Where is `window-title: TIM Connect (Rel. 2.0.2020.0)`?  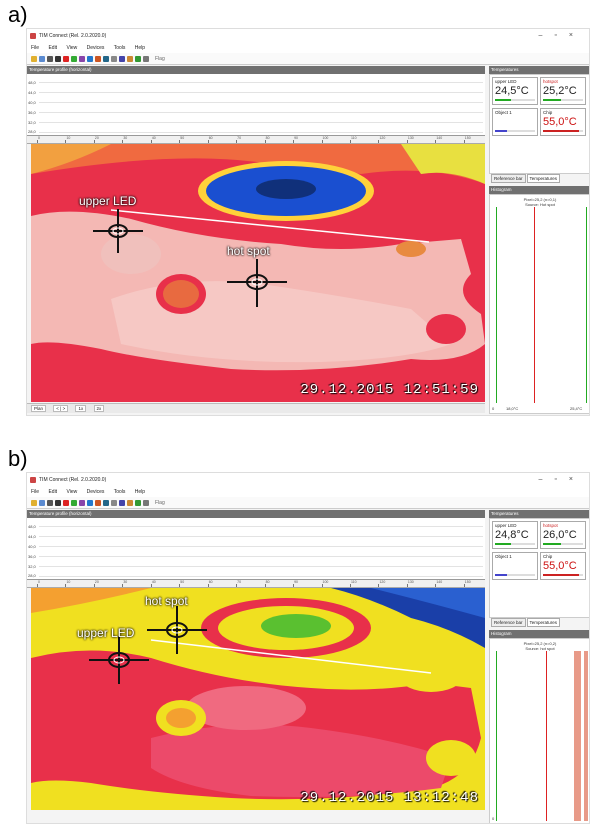 window-title: TIM Connect (Rel. 2.0.2020.0) is located at coordinates (73, 480).